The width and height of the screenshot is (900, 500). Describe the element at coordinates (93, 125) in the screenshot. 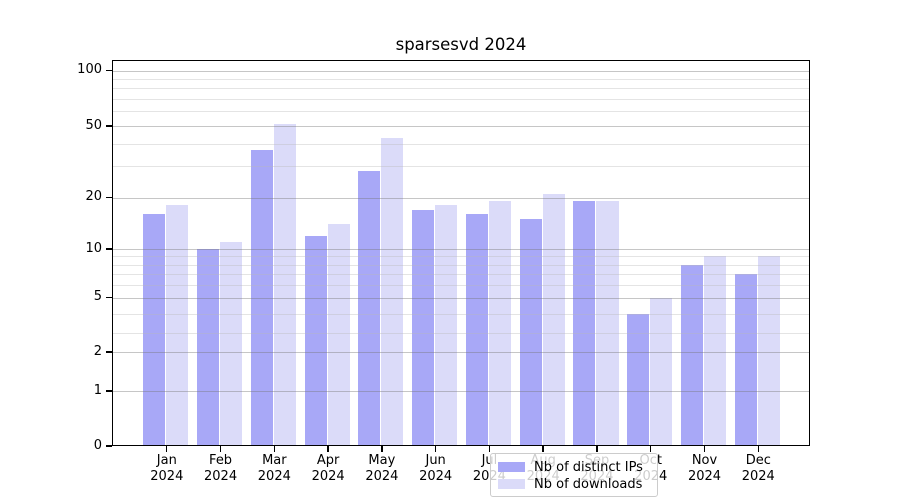

I see `y-tick-label-50: 50` at that location.